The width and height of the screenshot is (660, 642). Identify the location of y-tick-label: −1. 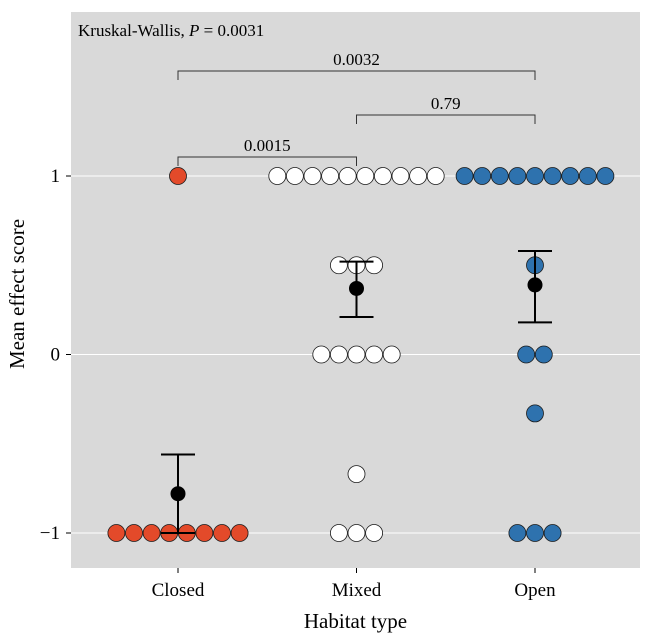
(50, 533).